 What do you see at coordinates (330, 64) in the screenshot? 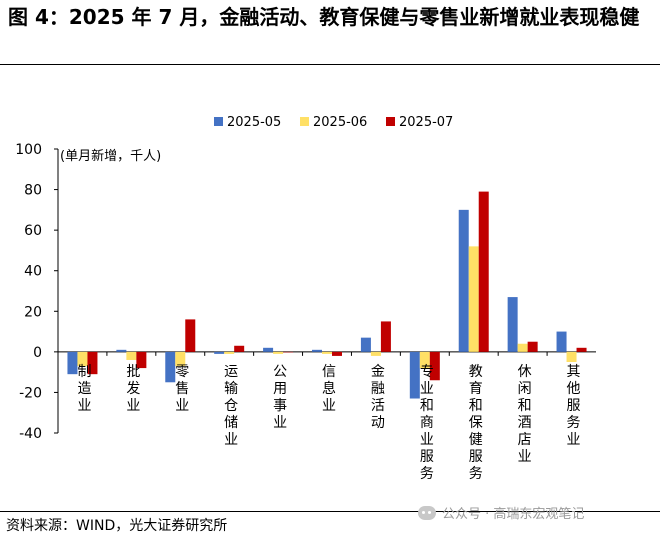
I see `title-divider` at bounding box center [330, 64].